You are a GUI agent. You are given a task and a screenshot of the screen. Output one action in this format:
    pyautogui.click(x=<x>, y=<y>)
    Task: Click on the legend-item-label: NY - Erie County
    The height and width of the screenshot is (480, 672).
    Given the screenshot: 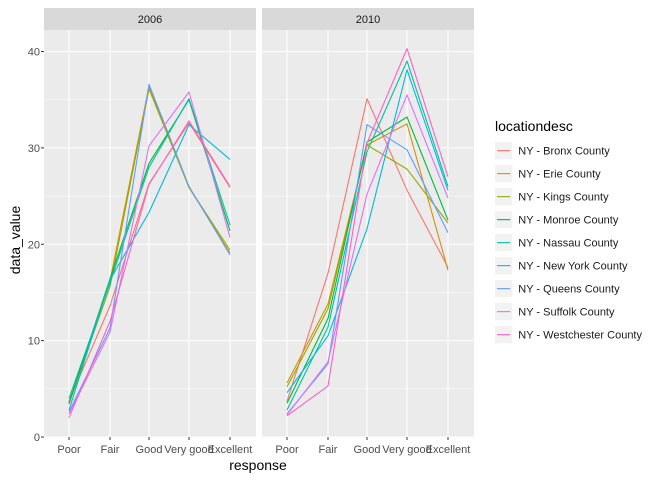 What is the action you would take?
    pyautogui.click(x=559, y=175)
    